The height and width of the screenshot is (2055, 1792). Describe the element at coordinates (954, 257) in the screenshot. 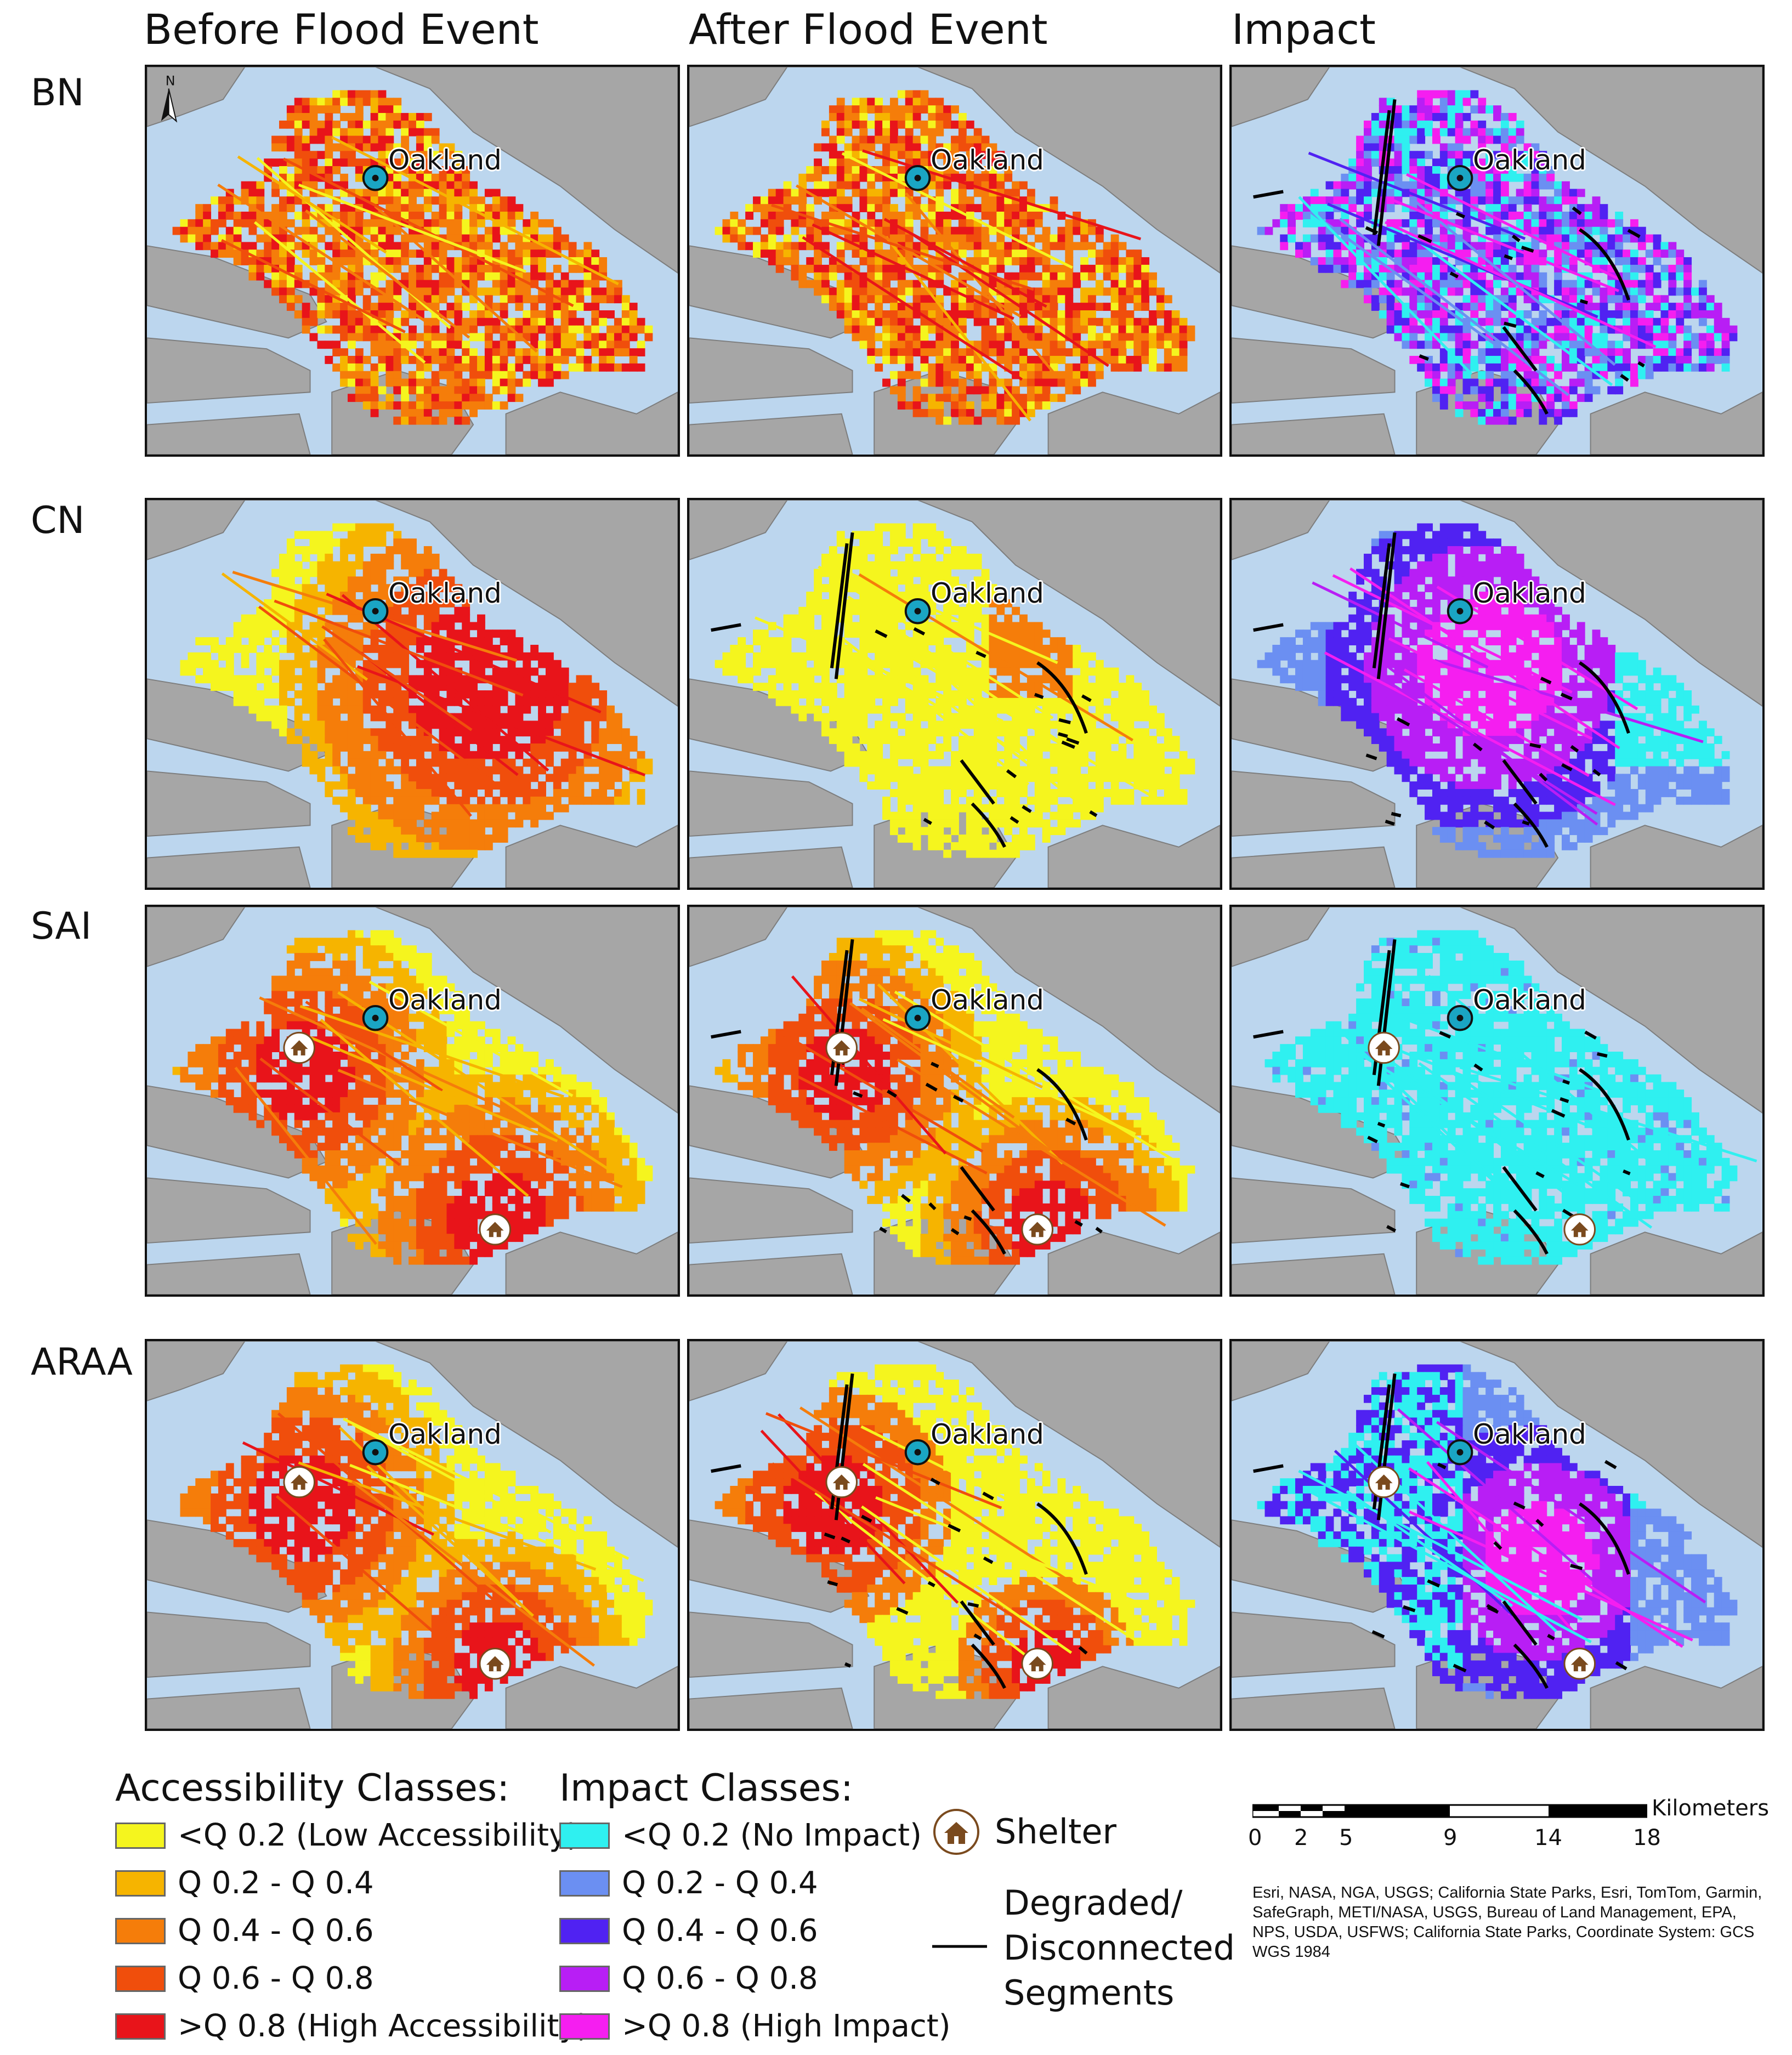

I see `road-network` at that location.